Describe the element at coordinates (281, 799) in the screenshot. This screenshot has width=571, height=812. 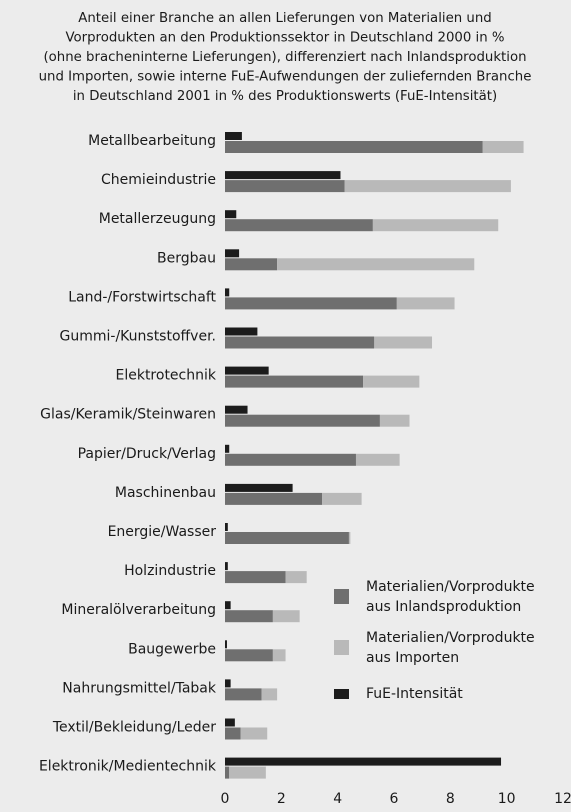
I see `x-tick-label: 2` at that location.